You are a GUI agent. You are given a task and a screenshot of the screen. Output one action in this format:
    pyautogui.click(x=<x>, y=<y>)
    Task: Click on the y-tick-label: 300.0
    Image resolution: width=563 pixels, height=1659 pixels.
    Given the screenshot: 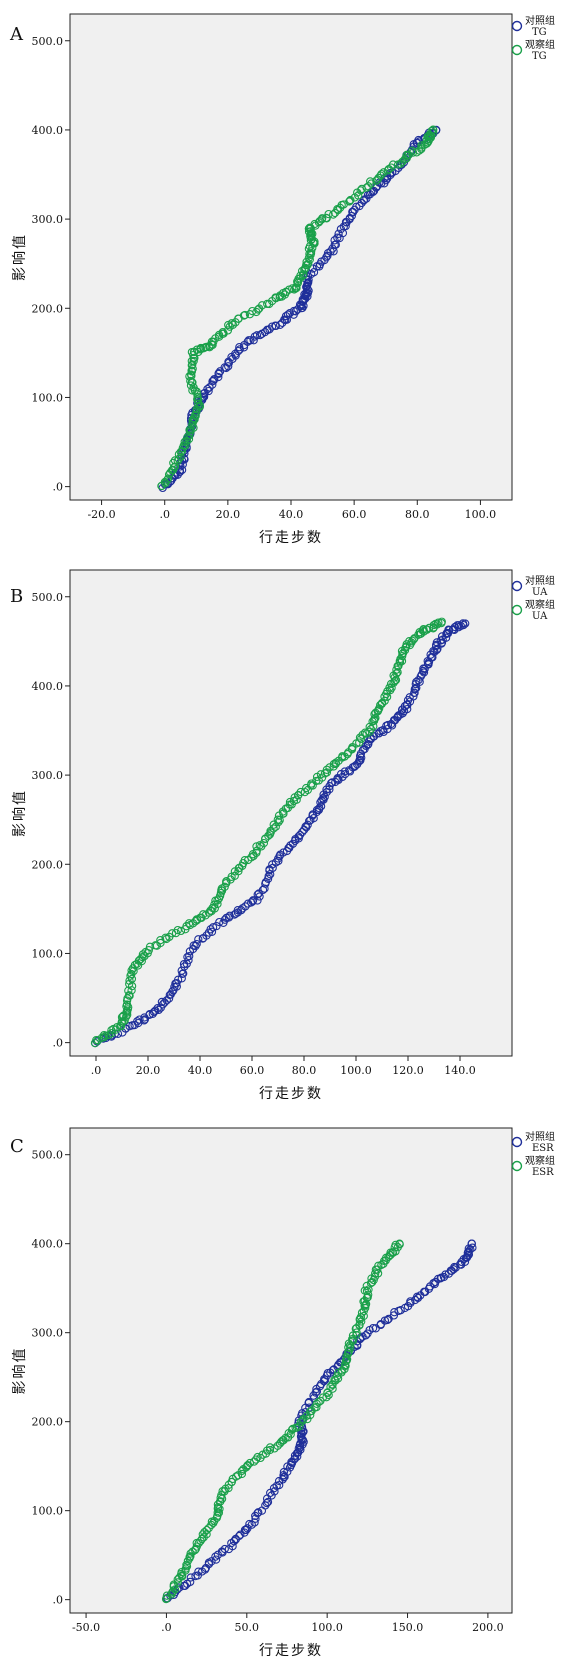 What is the action you would take?
    pyautogui.click(x=48, y=219)
    